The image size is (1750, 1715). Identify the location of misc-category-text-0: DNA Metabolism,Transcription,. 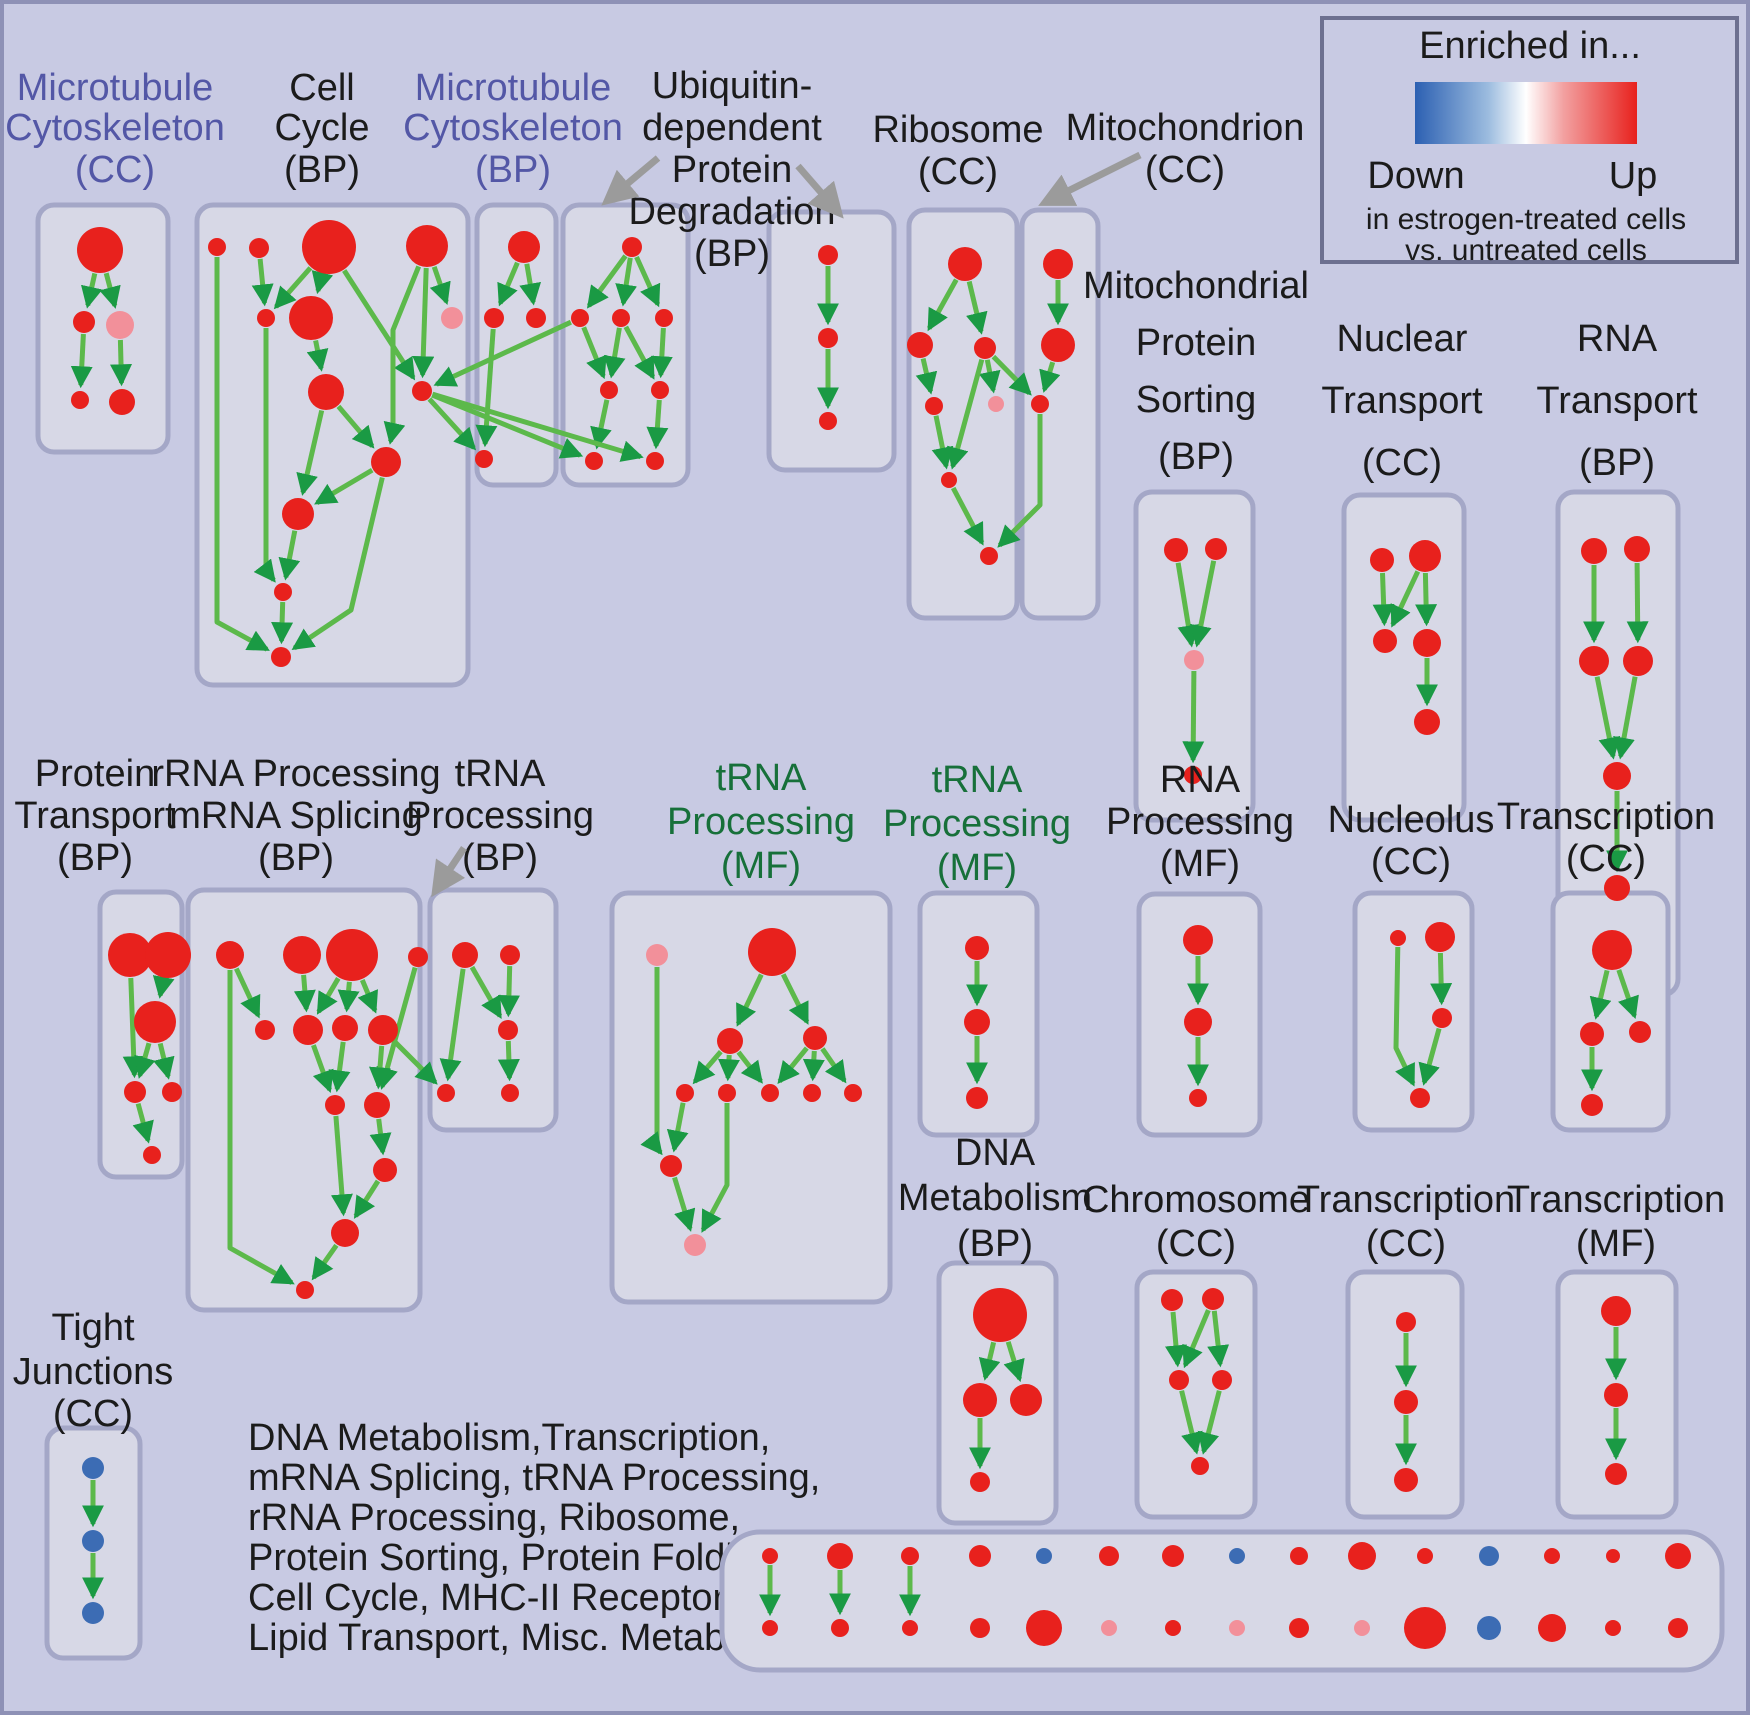
(509, 1438).